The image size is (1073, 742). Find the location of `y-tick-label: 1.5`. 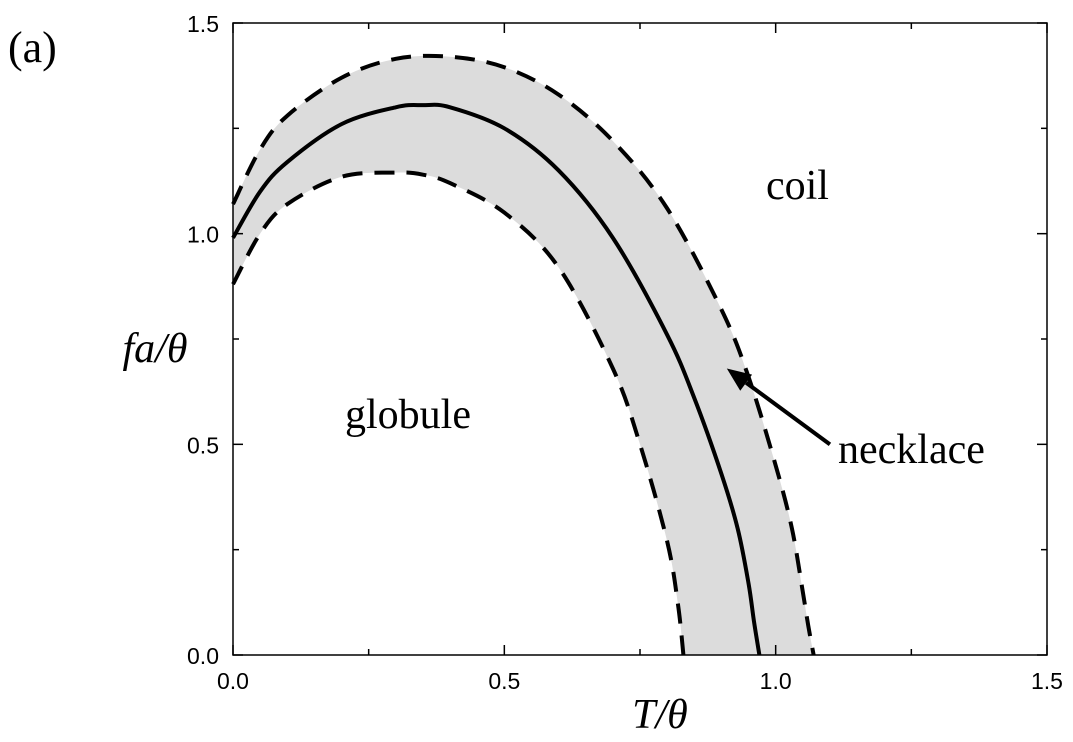

y-tick-label: 1.5 is located at coordinates (203, 24).